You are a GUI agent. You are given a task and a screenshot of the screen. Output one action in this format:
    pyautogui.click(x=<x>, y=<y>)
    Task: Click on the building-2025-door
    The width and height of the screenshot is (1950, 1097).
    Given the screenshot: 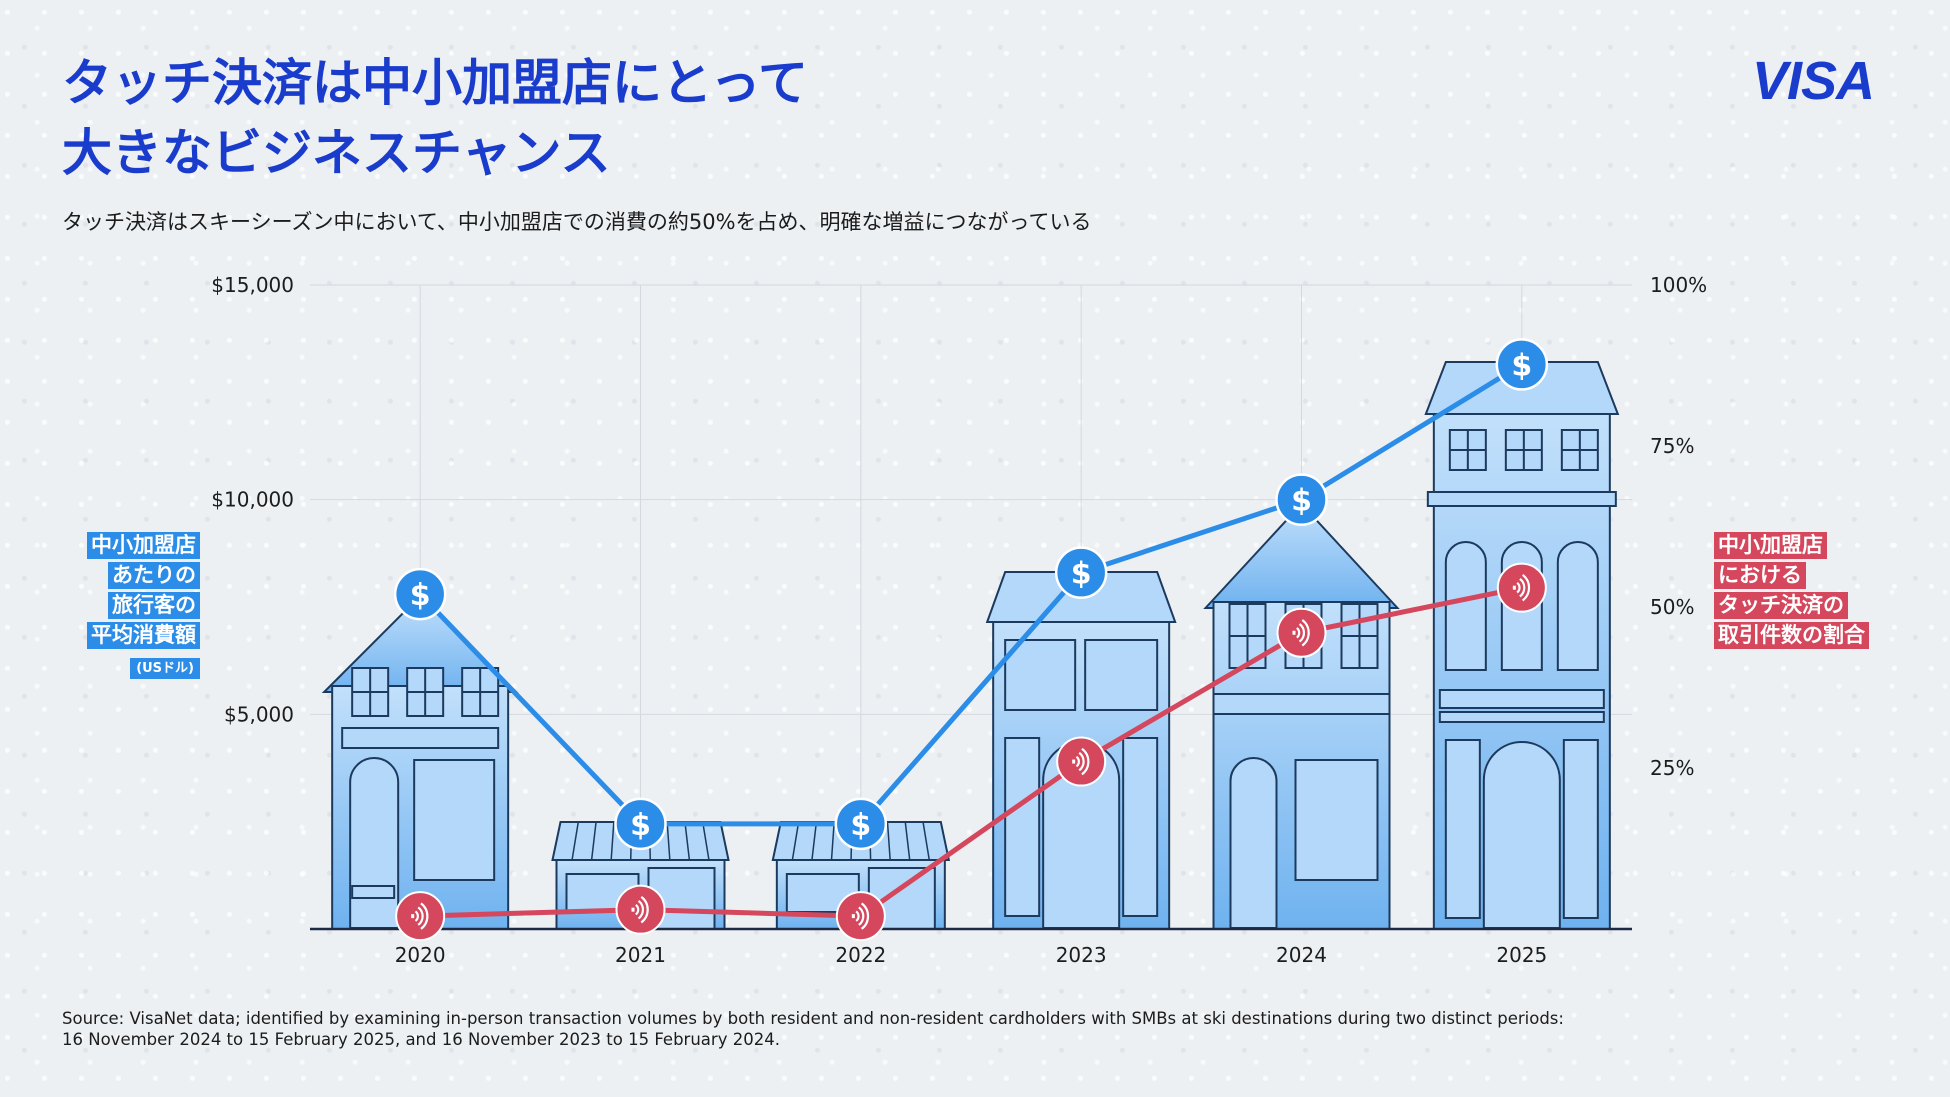 What is the action you would take?
    pyautogui.click(x=1521, y=835)
    